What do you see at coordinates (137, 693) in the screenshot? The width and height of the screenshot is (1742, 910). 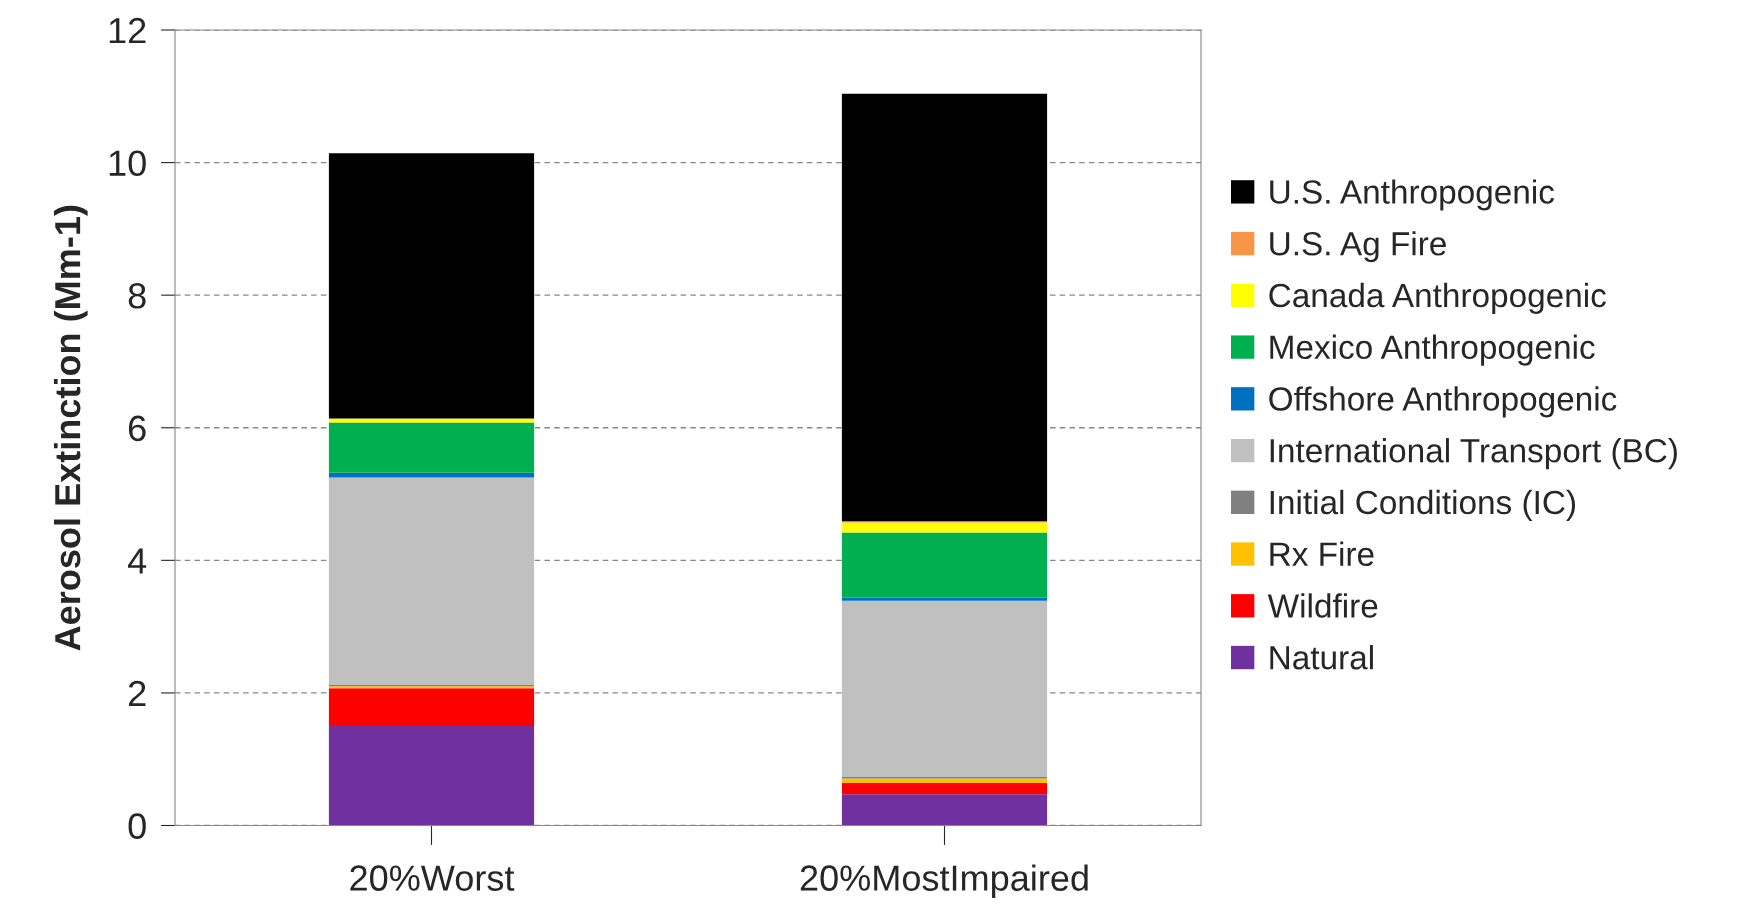 I see `y-tick-label: 2` at bounding box center [137, 693].